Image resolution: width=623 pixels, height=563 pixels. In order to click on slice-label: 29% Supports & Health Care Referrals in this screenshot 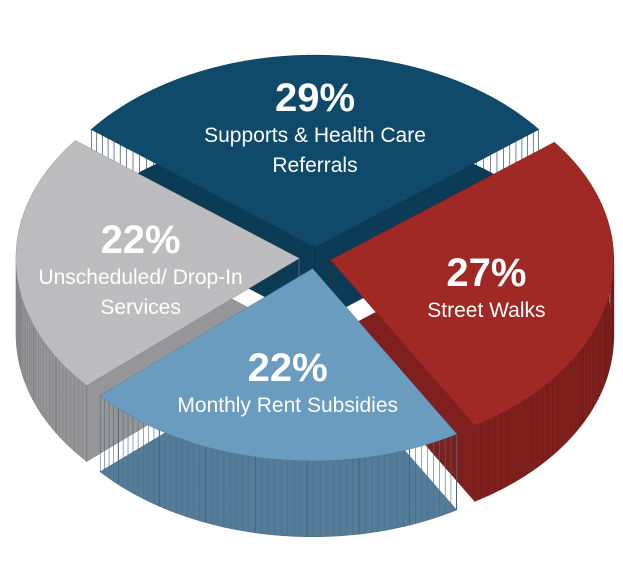, I will do `click(315, 128)`.